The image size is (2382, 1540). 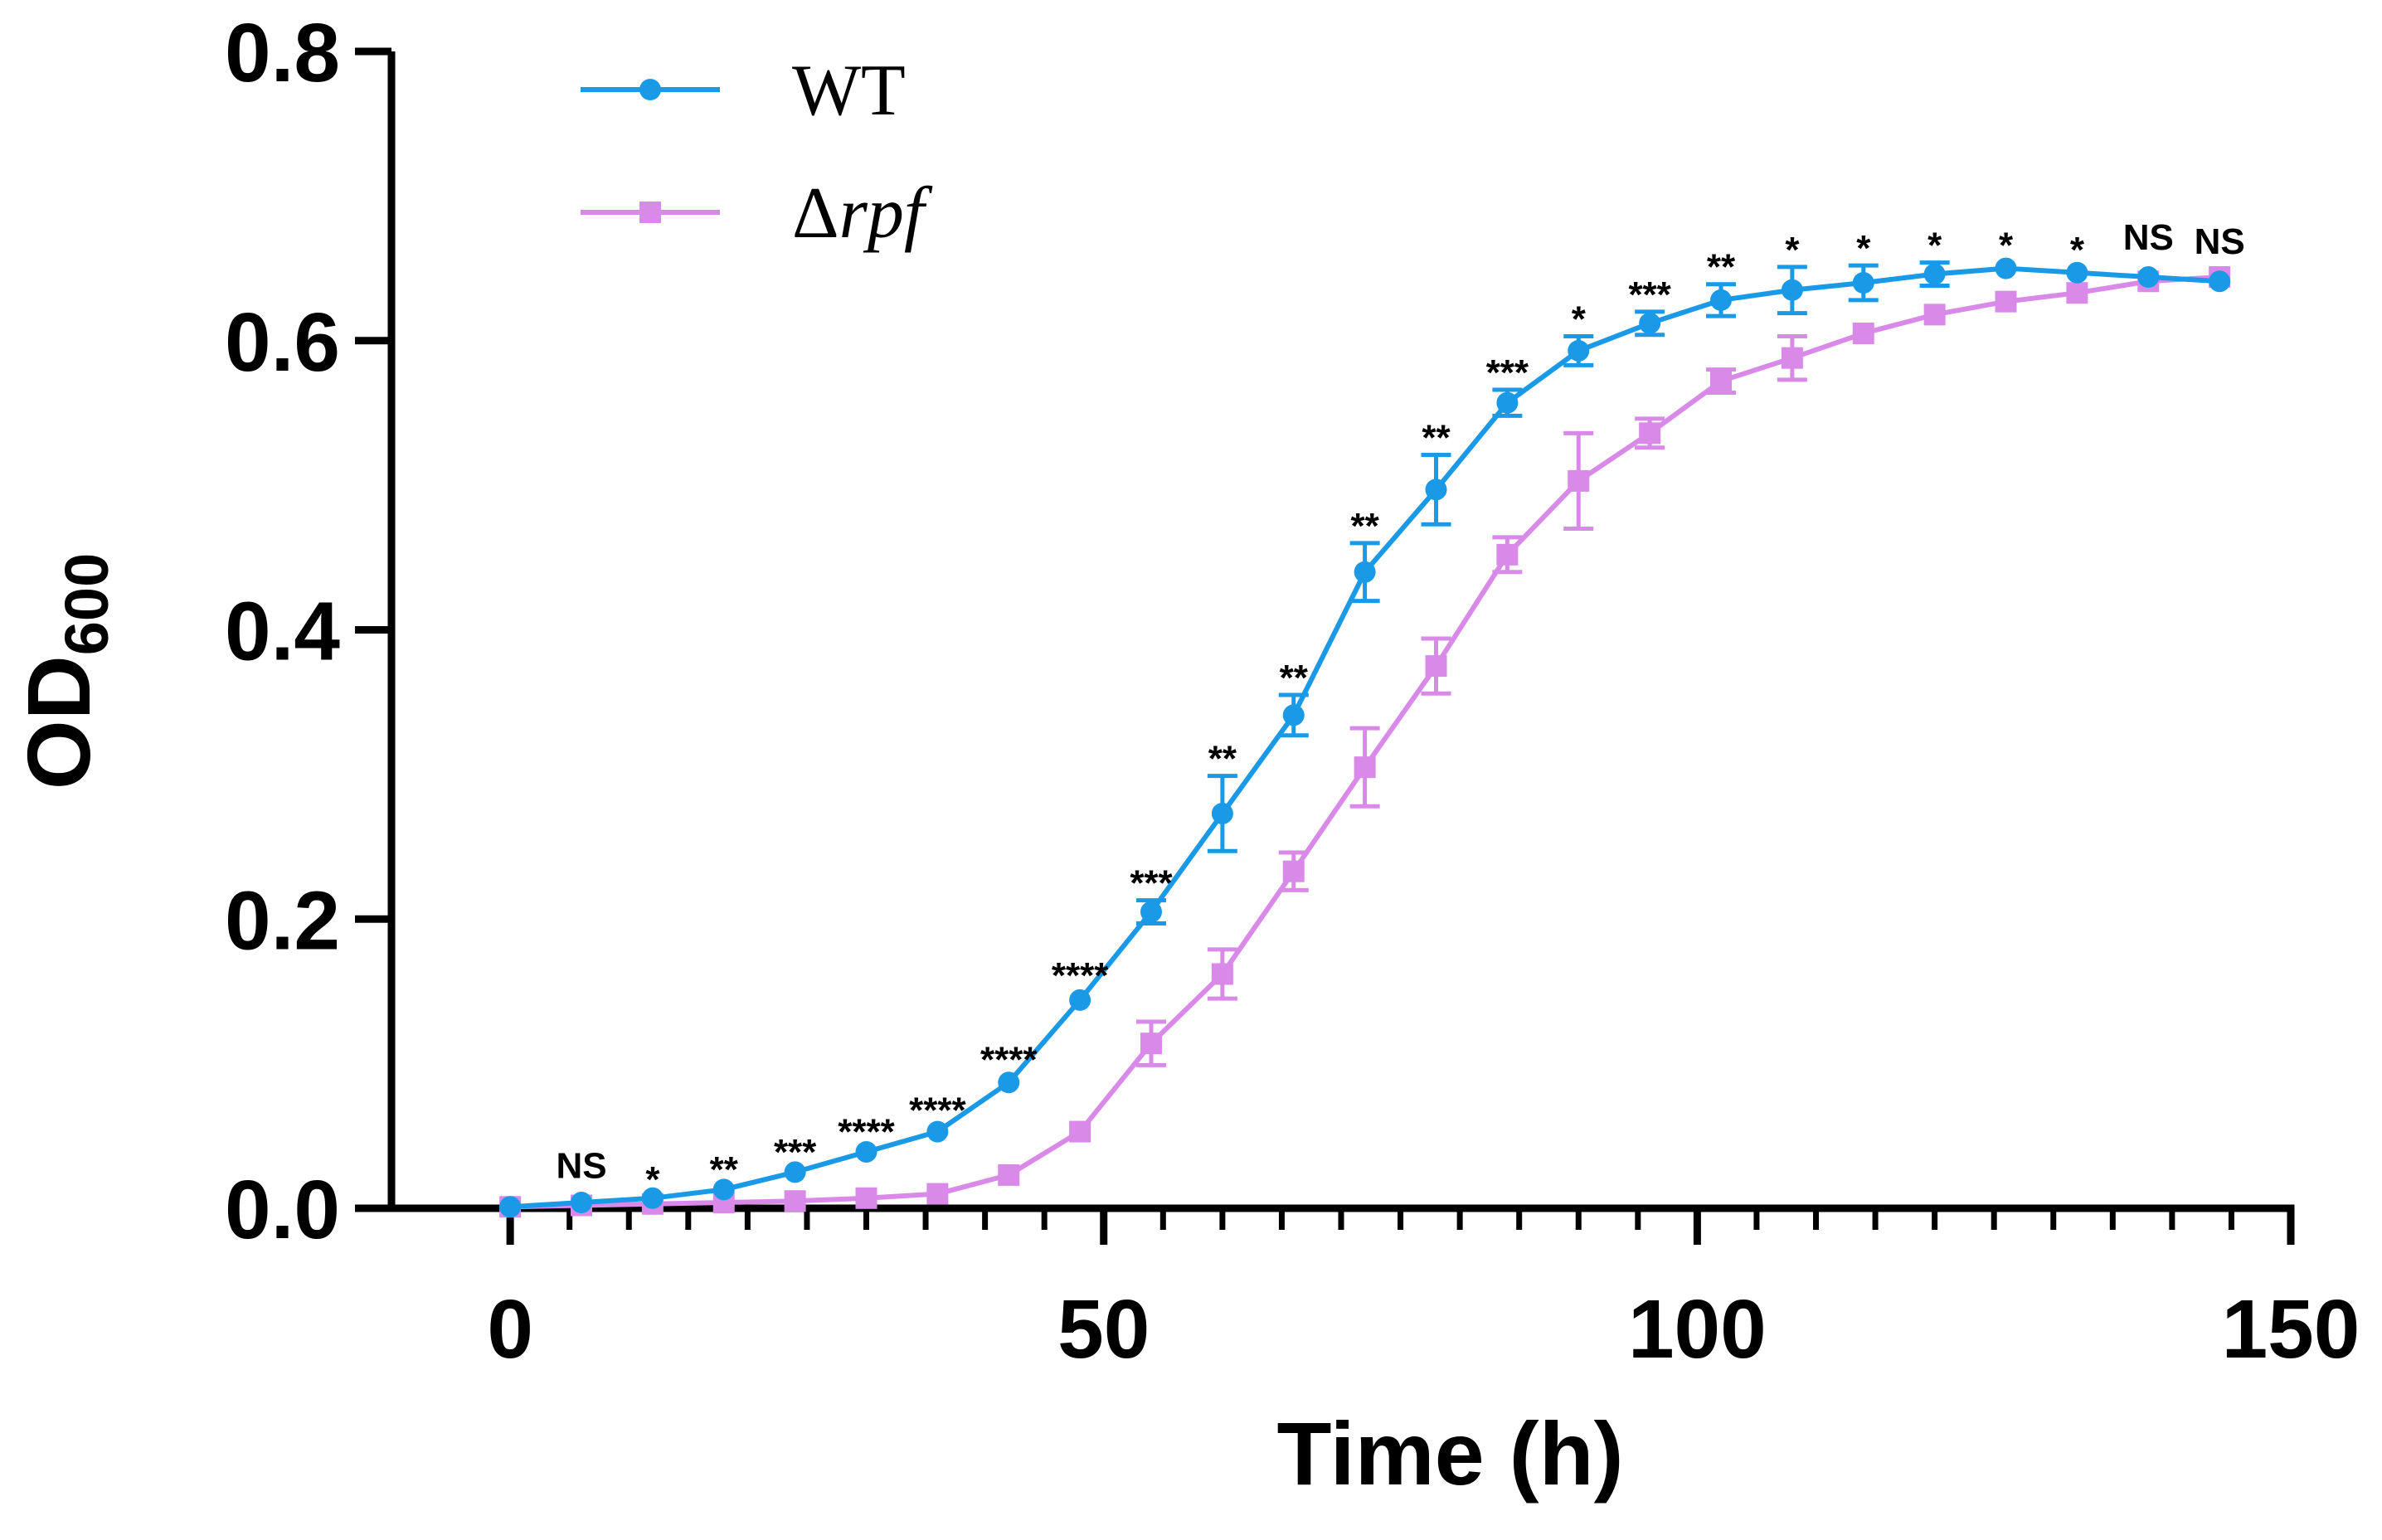 I want to click on legend: WT Δrpf, so click(x=757, y=152).